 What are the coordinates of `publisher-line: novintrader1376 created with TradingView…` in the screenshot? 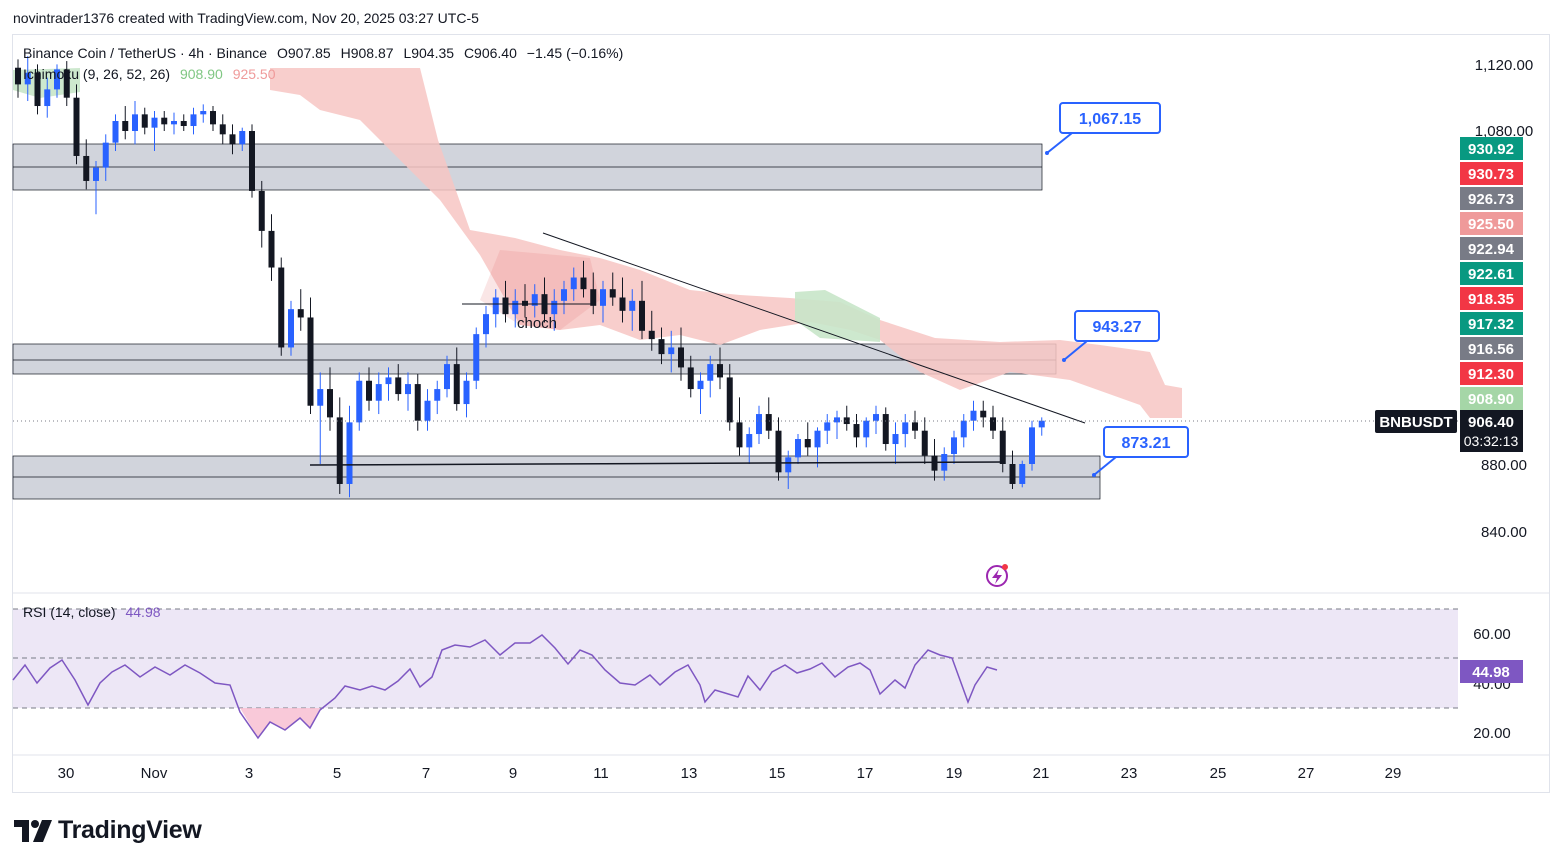 It's located at (246, 18).